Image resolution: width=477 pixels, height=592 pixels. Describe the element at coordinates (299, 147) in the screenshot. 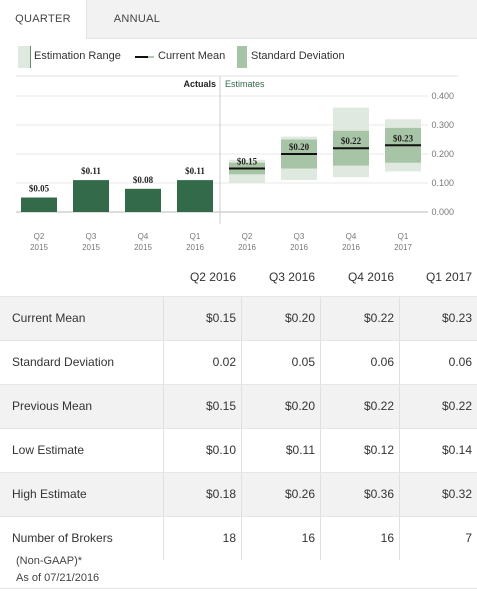

I see `estimate-value-label: $0.20` at that location.